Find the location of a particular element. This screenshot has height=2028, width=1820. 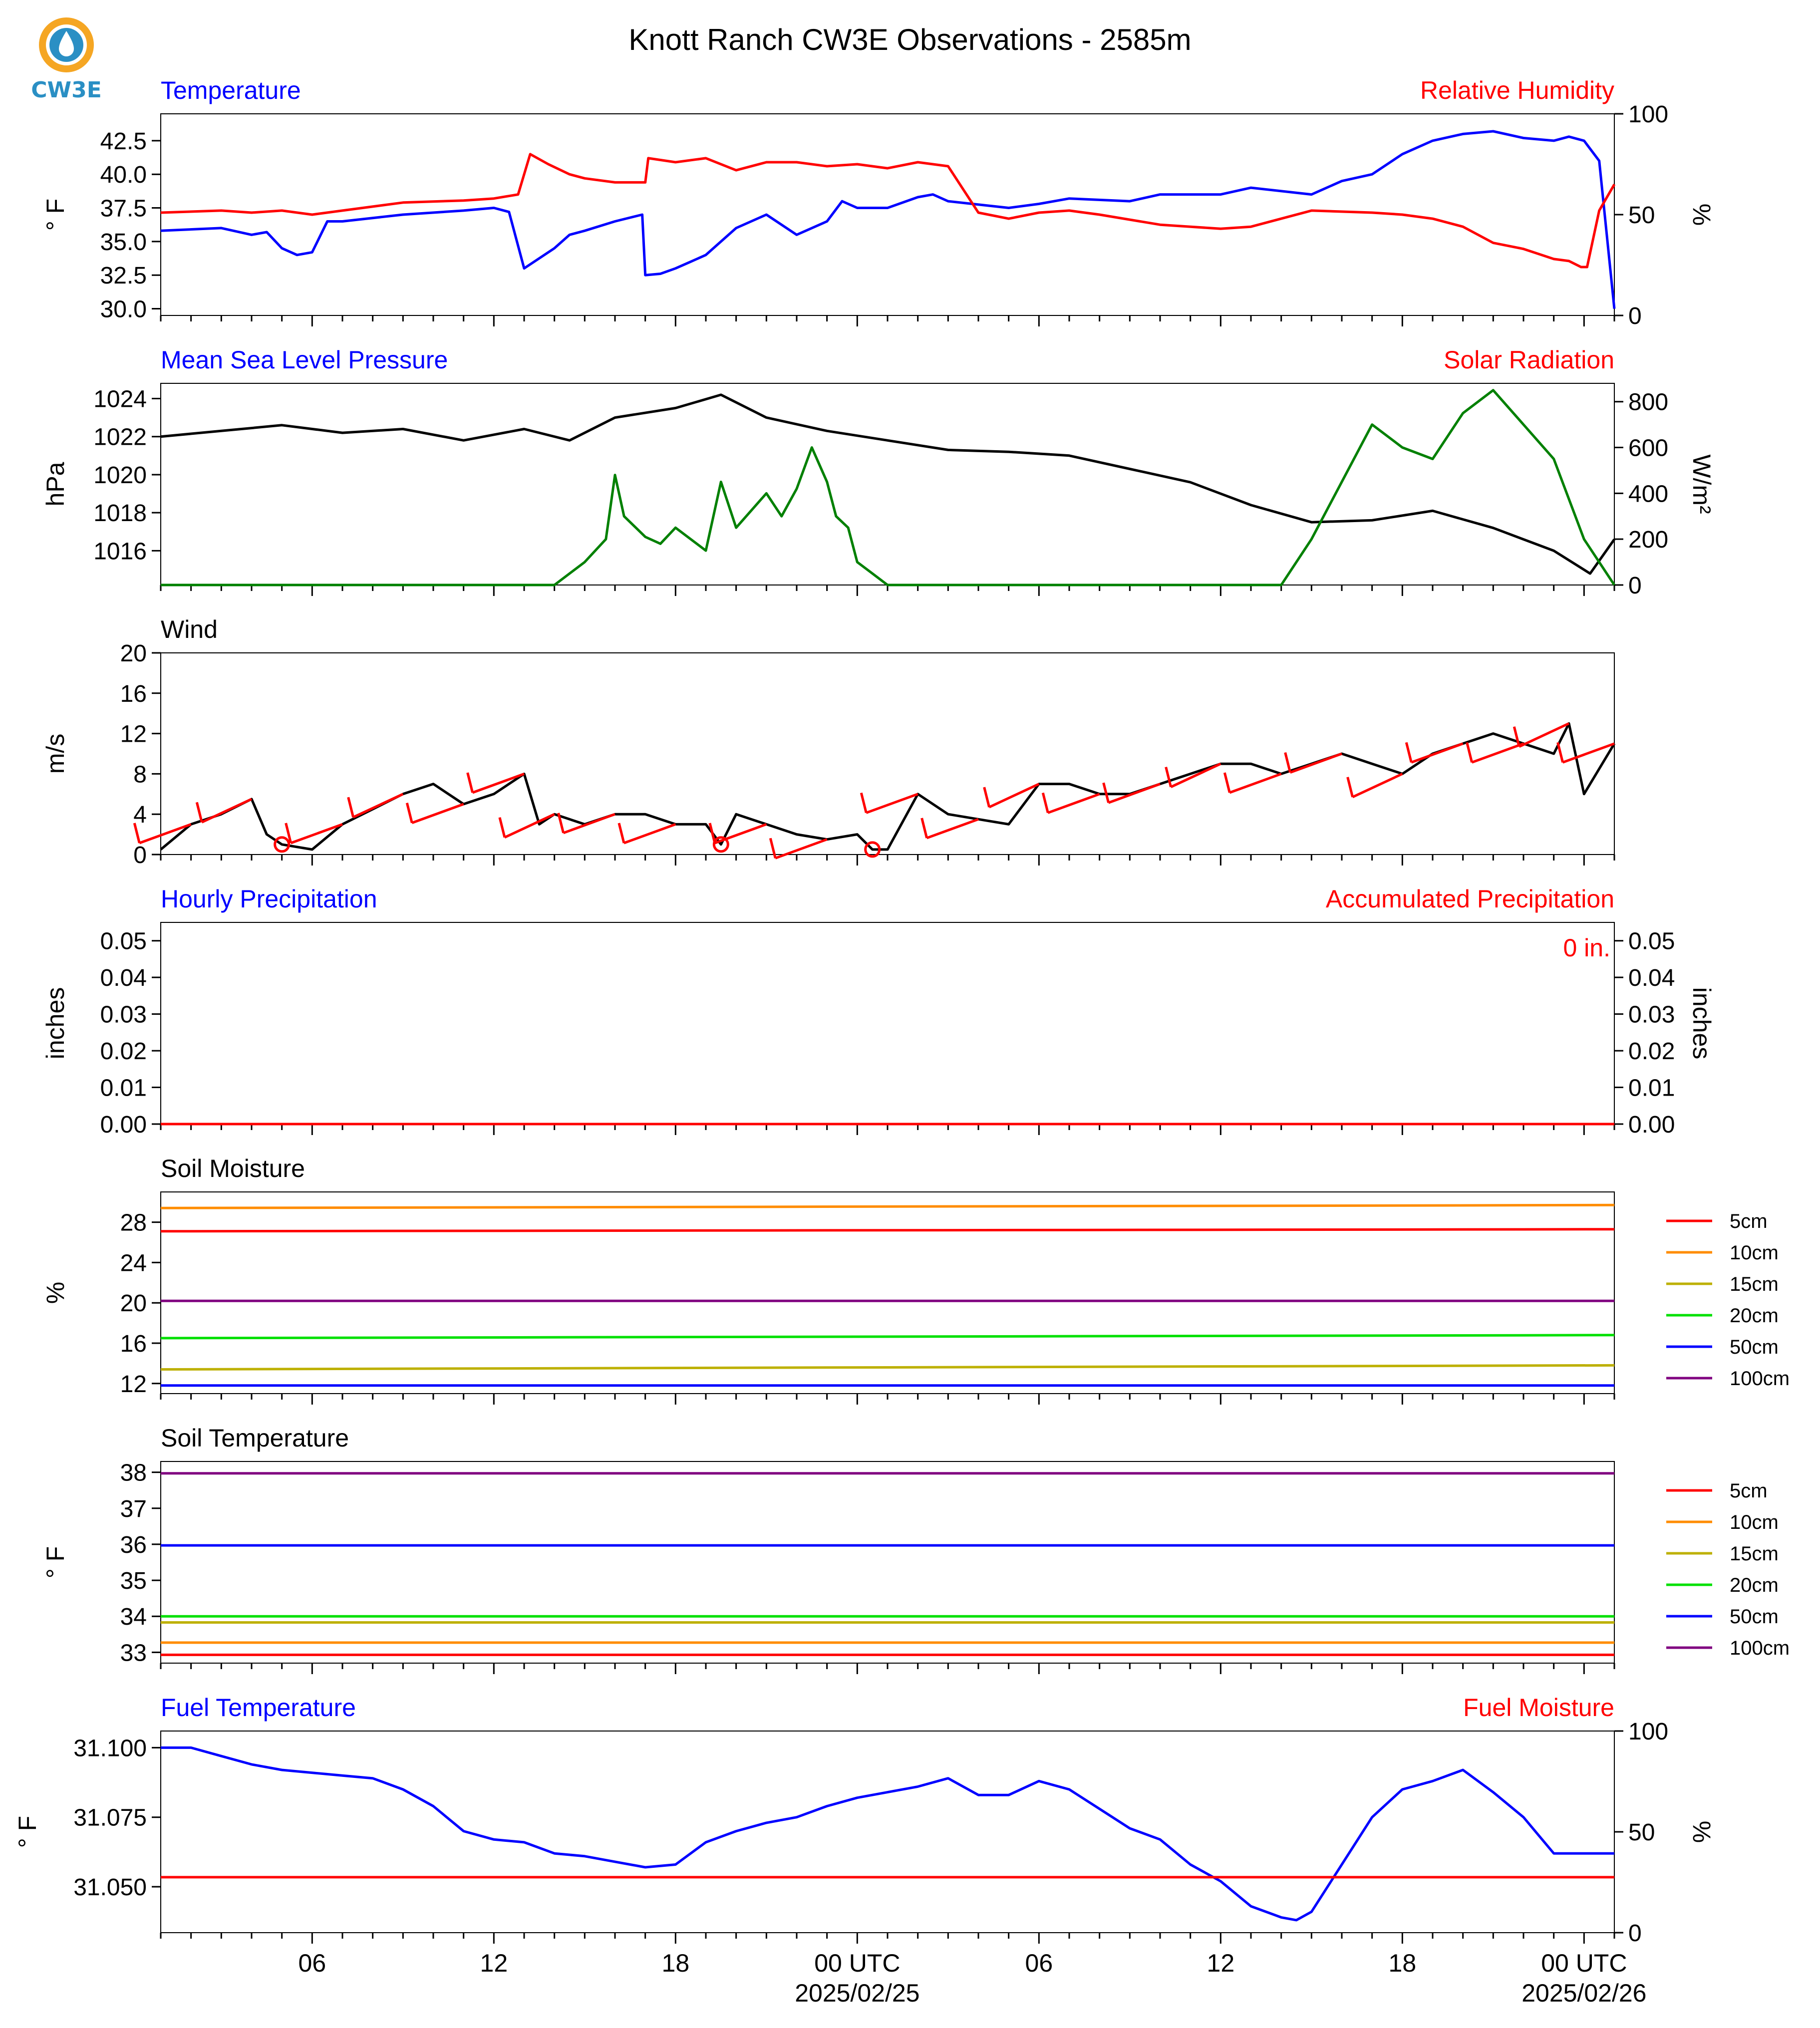

y-tick-label: 0.00 is located at coordinates (123, 1125).